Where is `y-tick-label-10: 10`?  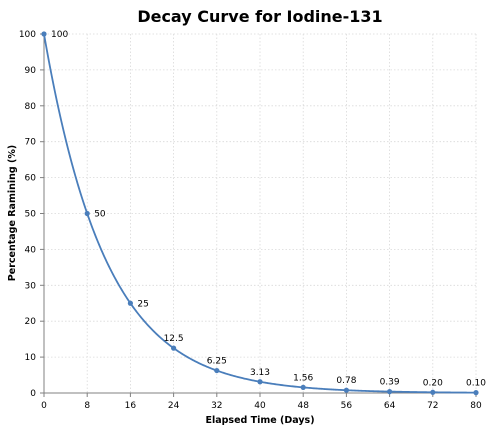 y-tick-label-10: 10 is located at coordinates (31, 358).